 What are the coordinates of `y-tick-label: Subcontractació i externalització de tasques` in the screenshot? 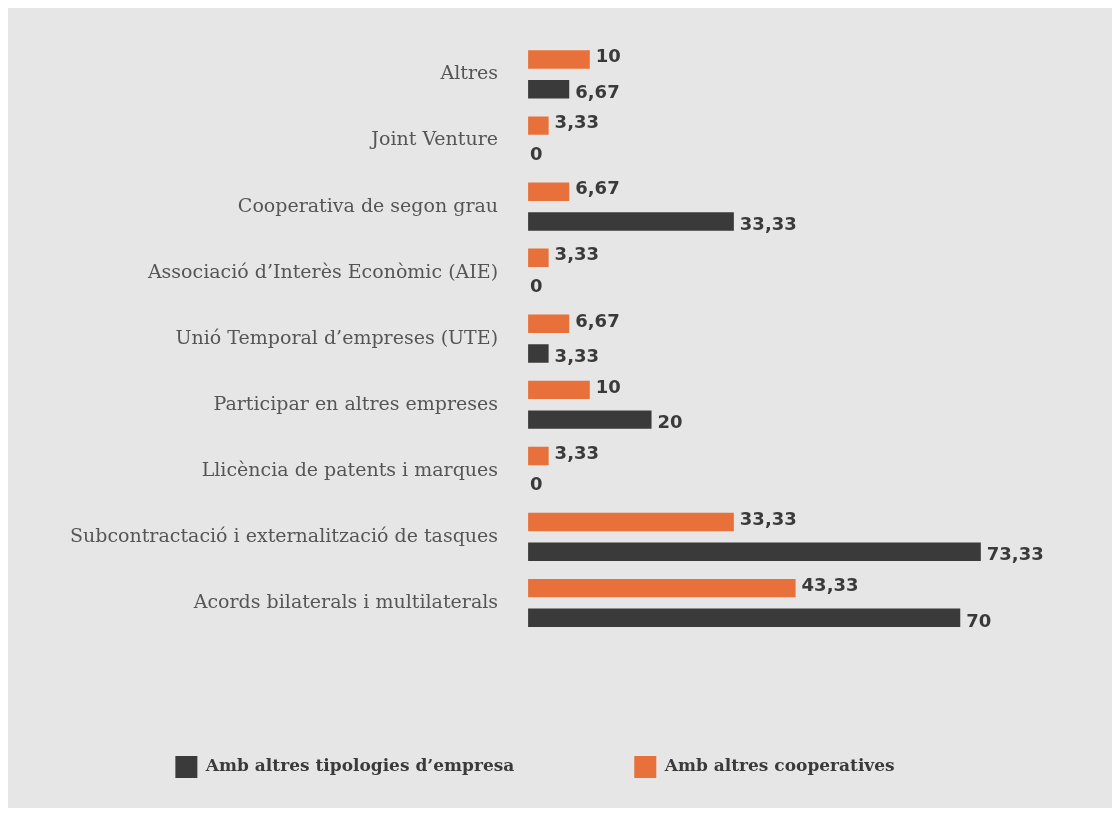 It's located at (284, 534).